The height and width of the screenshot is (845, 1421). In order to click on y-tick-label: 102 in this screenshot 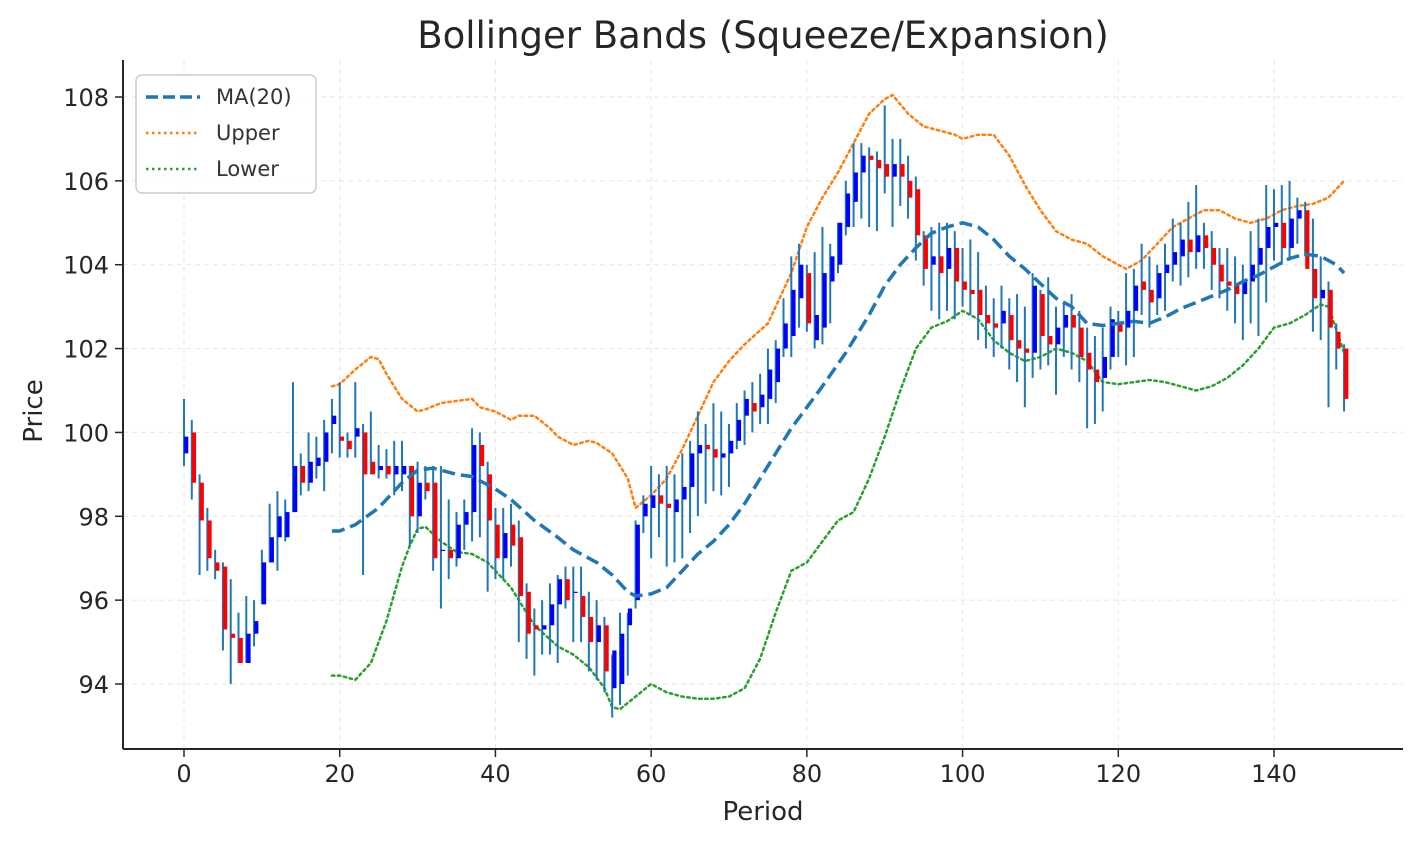, I will do `click(86, 350)`.